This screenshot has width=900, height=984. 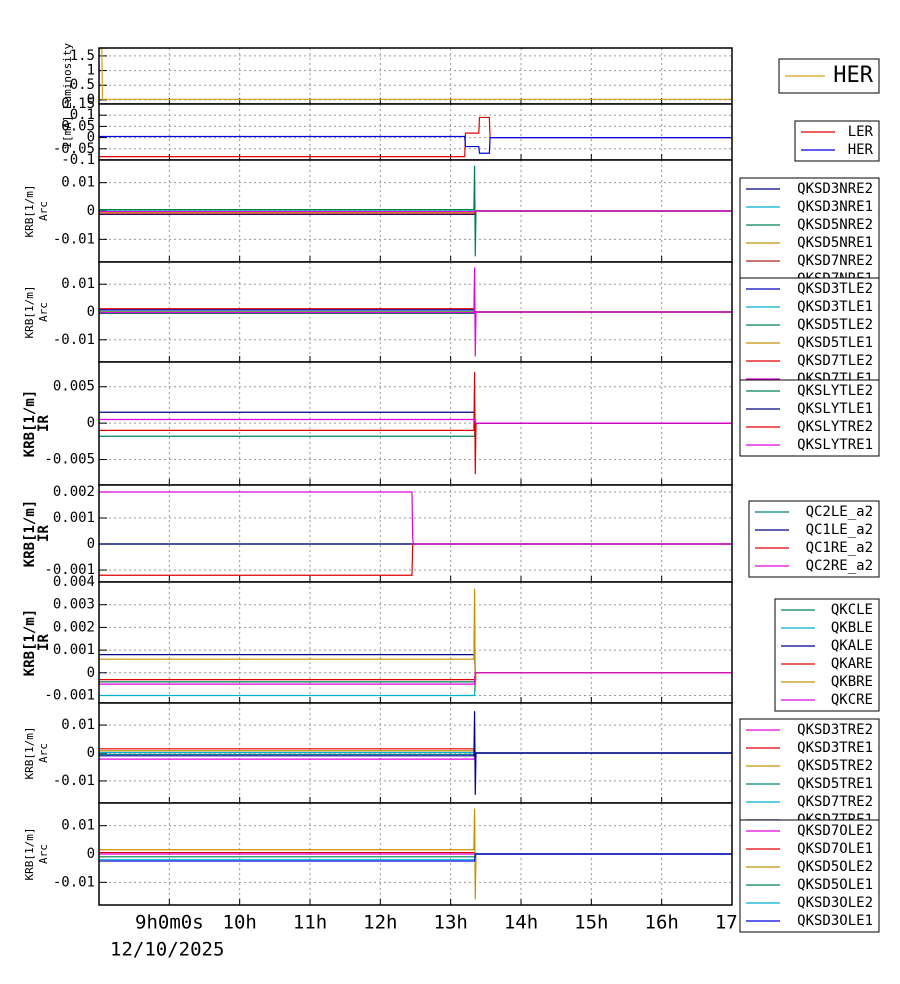 I want to click on legend-label: QKSD5TRE1, so click(x=835, y=784).